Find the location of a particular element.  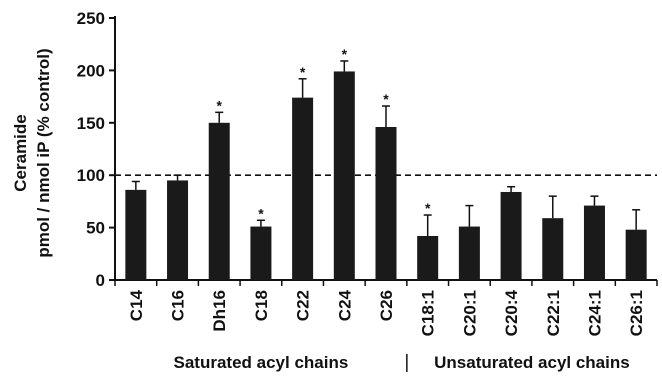

category-label: C20:4 is located at coordinates (511, 312).